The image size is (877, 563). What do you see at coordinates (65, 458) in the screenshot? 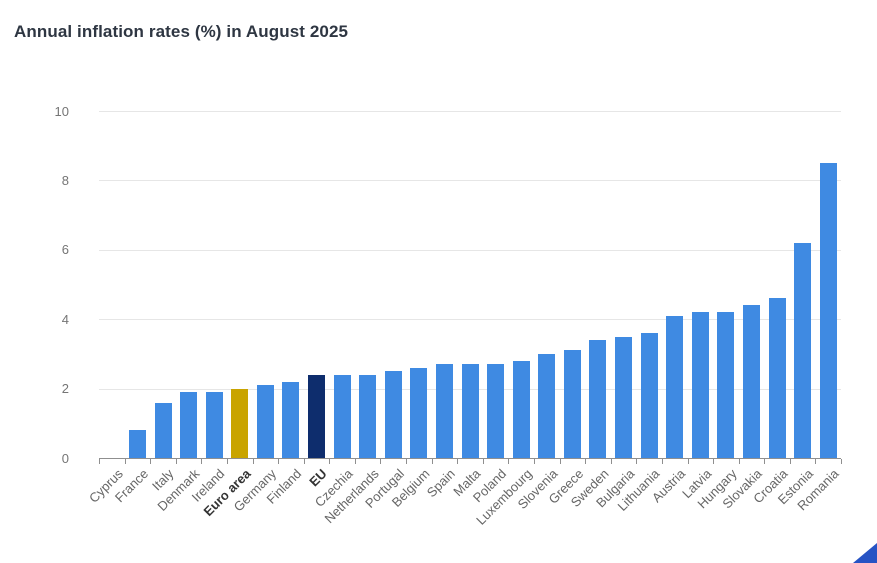
I see `y-axis-label-0: 0` at bounding box center [65, 458].